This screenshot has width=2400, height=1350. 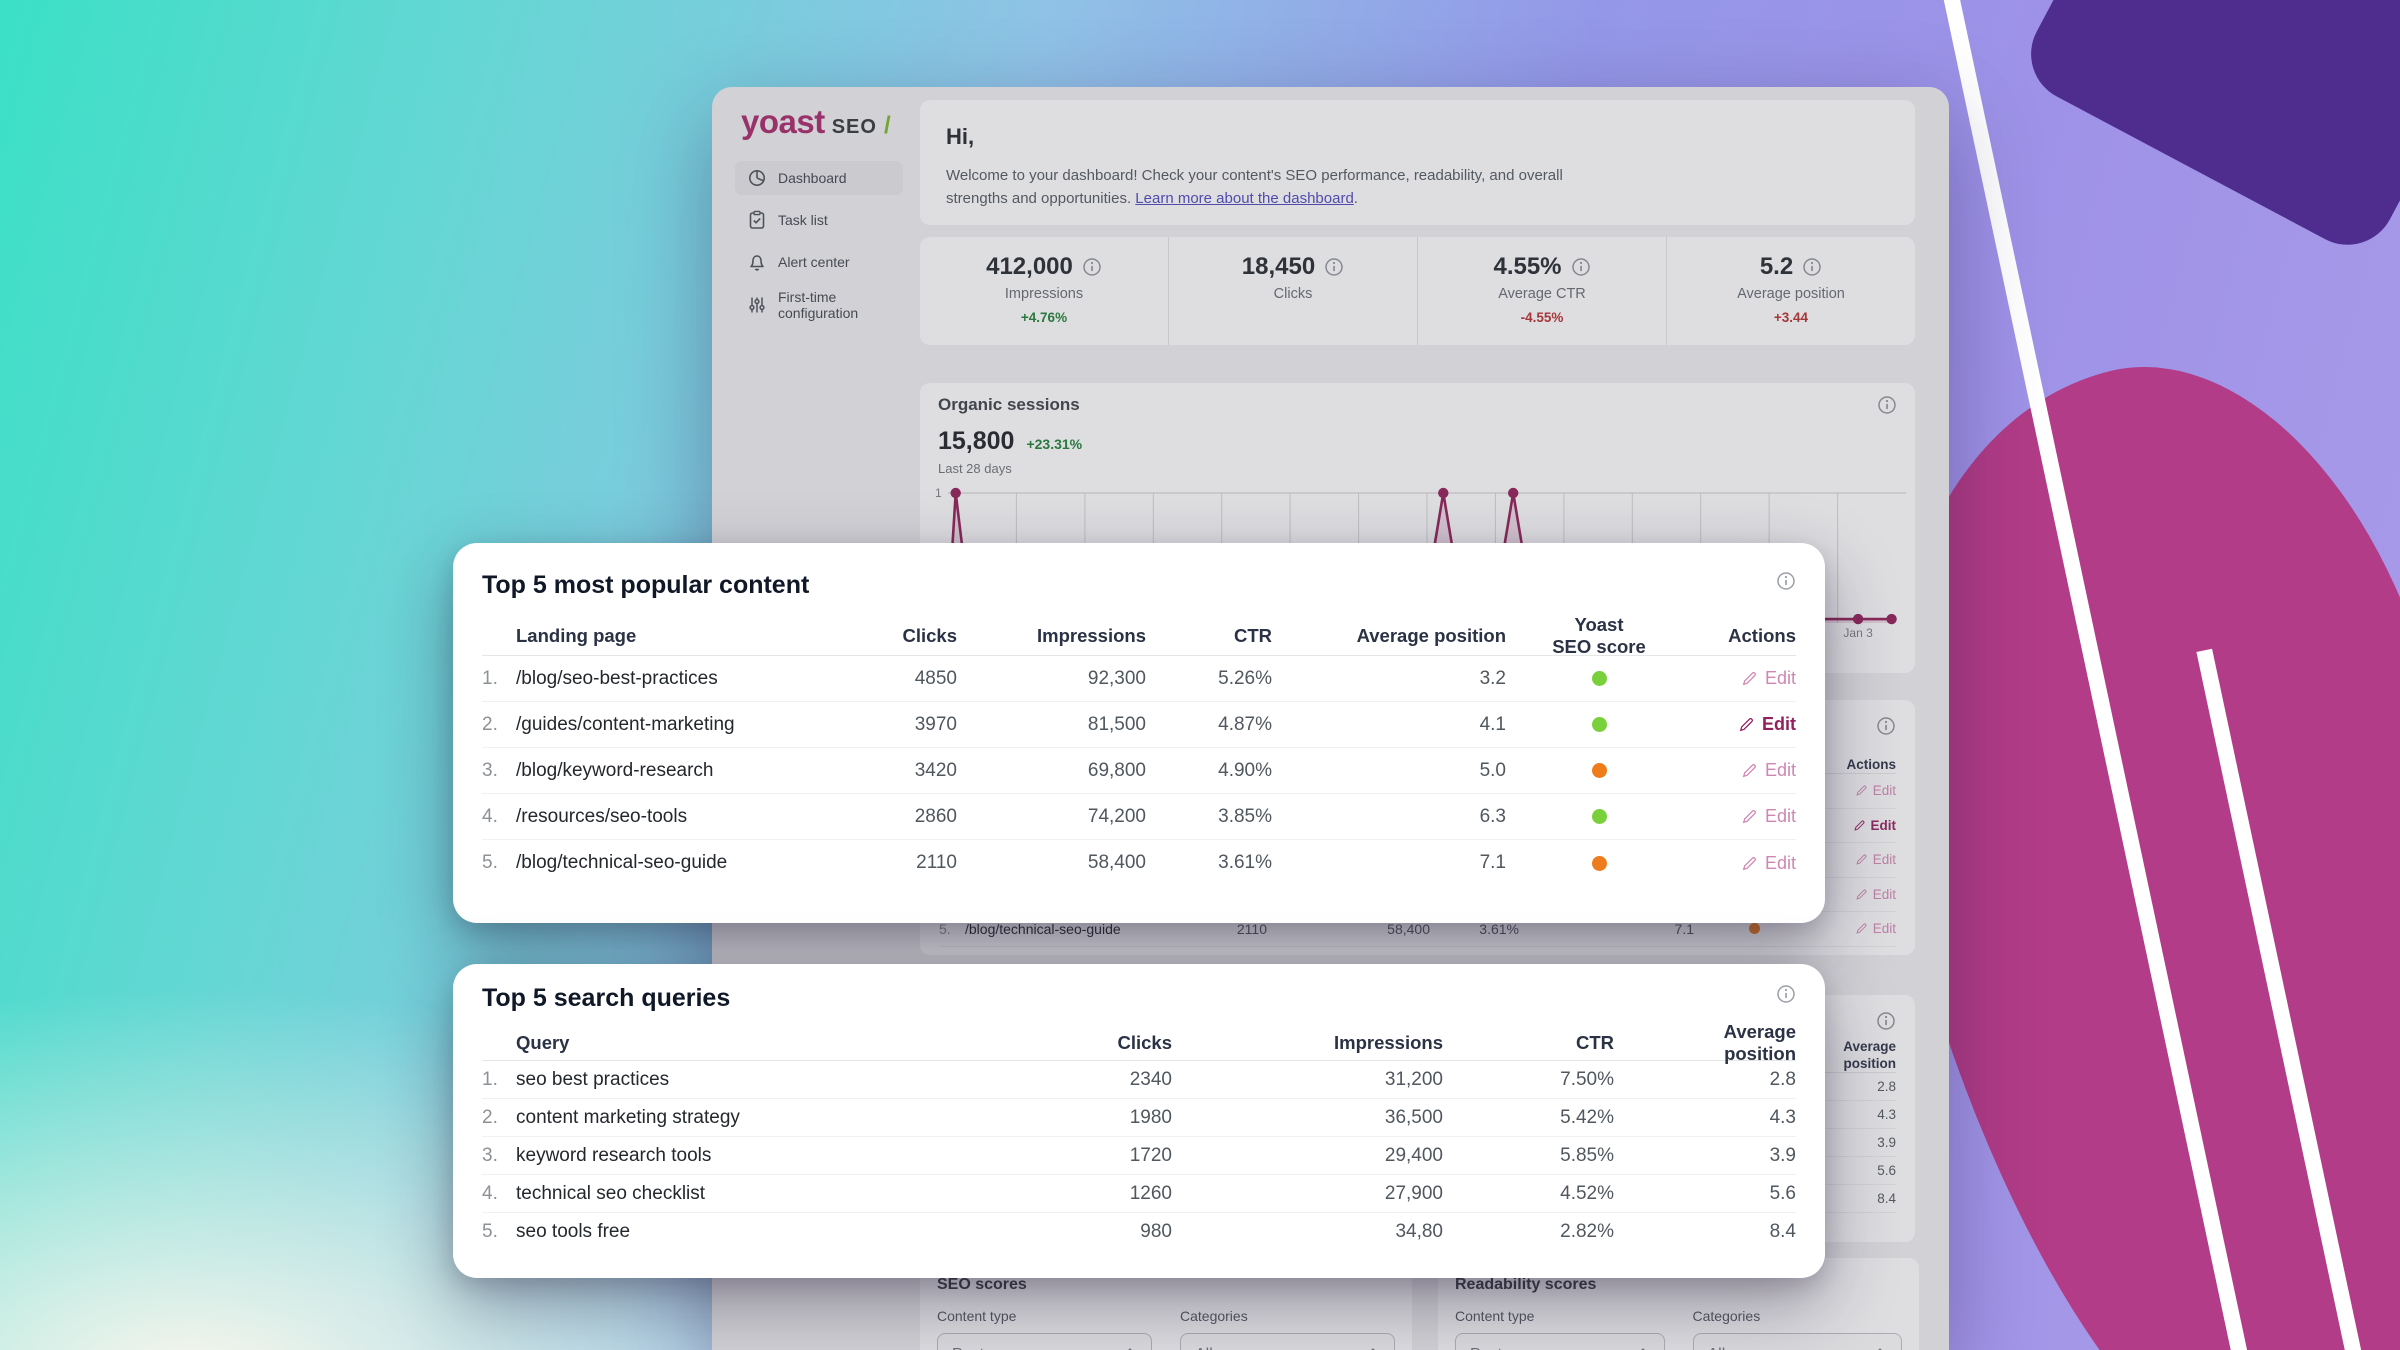 I want to click on organic-sessions-delta: +23.31%, so click(x=1054, y=444).